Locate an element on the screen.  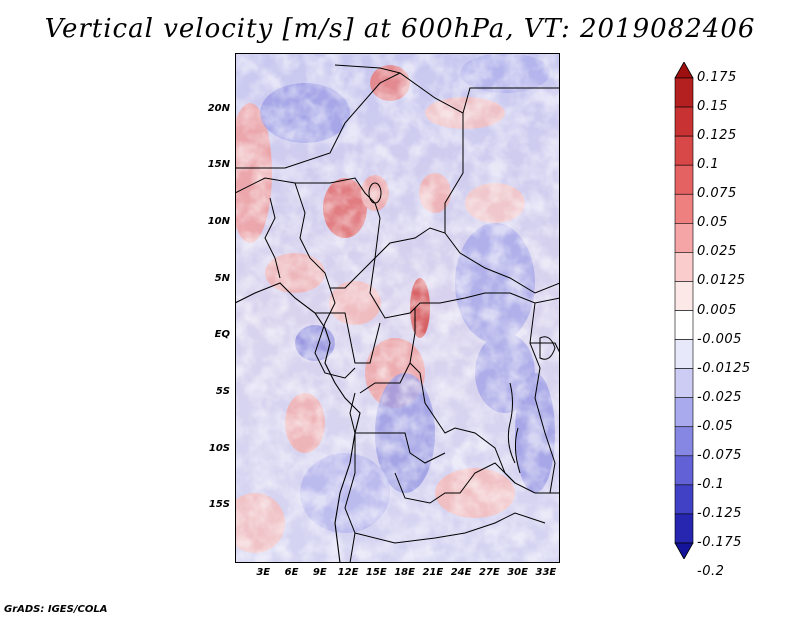
y-tick-label: 15N is located at coordinates (218, 165).